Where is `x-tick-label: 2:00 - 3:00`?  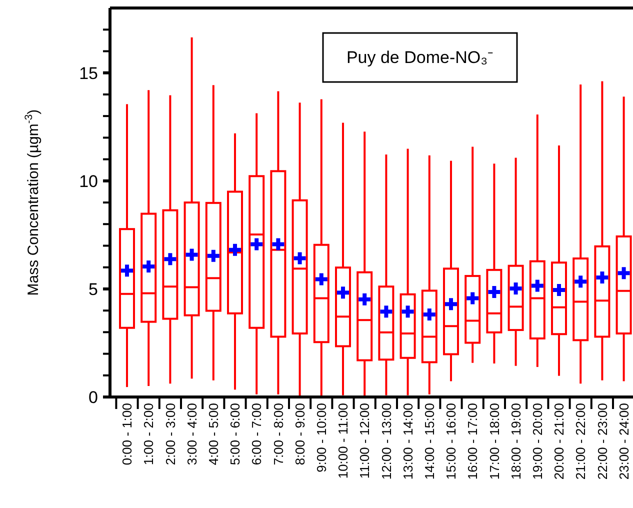
x-tick-label: 2:00 - 3:00 is located at coordinates (170, 434).